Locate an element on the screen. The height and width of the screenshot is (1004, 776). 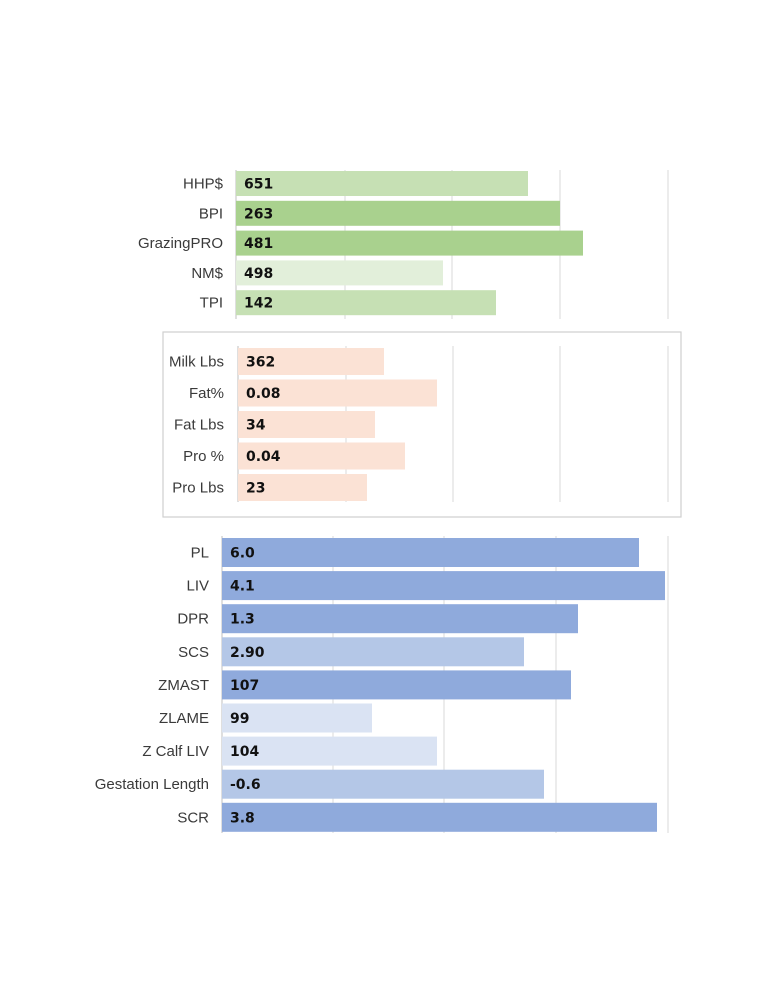
data-label: 1.3 is located at coordinates (242, 620).